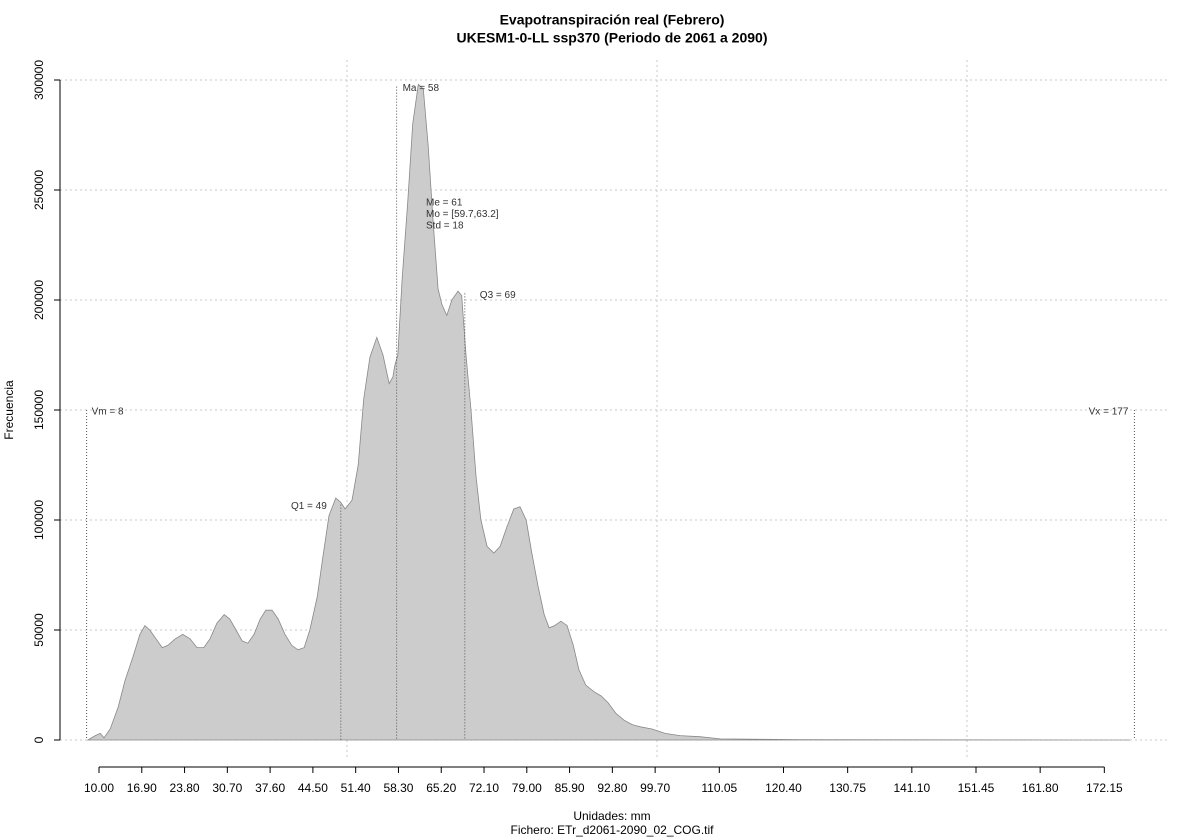  I want to click on x-tick-label: 58.30, so click(398, 788).